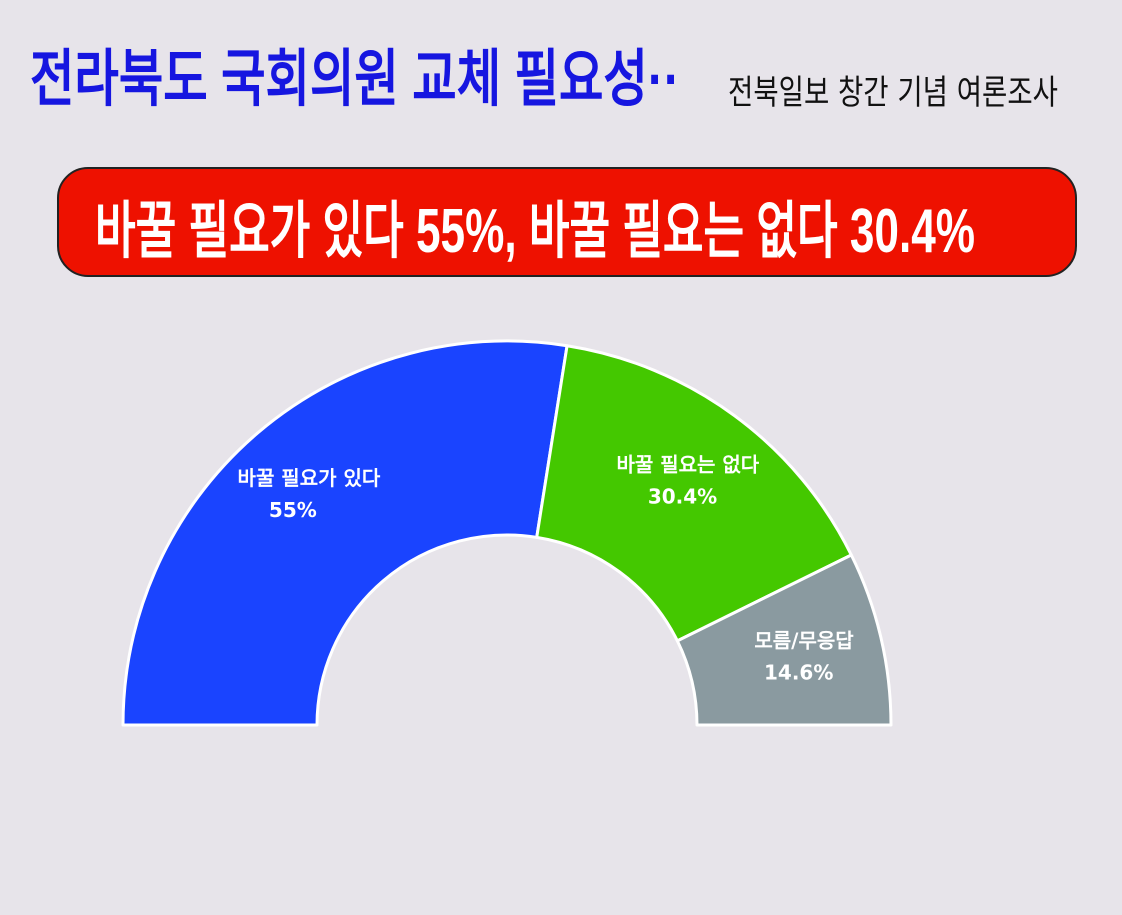 Image resolution: width=1122 pixels, height=915 pixels. I want to click on slice-value: 14.6%, so click(798, 673).